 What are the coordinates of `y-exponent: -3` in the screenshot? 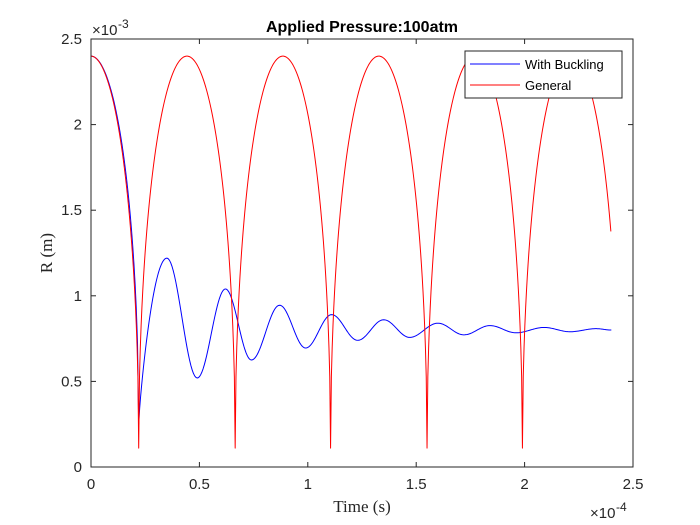 It's located at (123, 24).